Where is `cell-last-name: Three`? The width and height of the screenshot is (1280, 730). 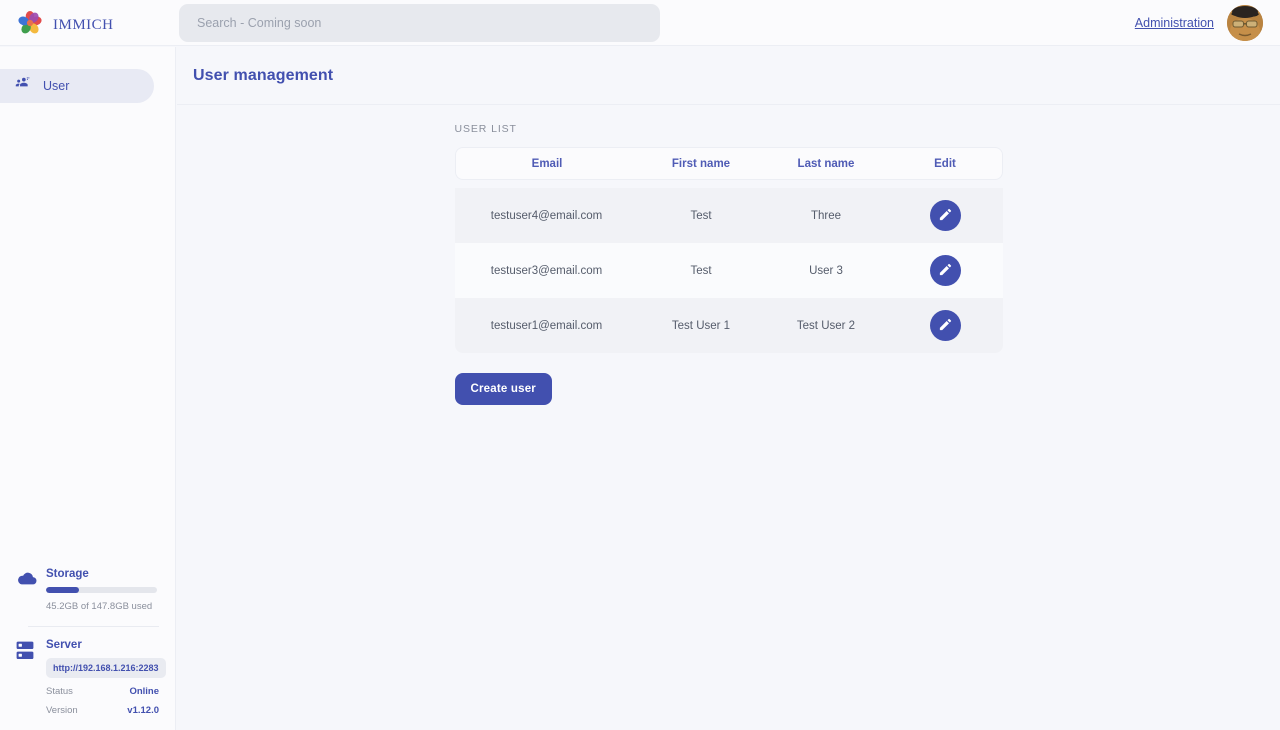
cell-last-name: Three is located at coordinates (826, 215).